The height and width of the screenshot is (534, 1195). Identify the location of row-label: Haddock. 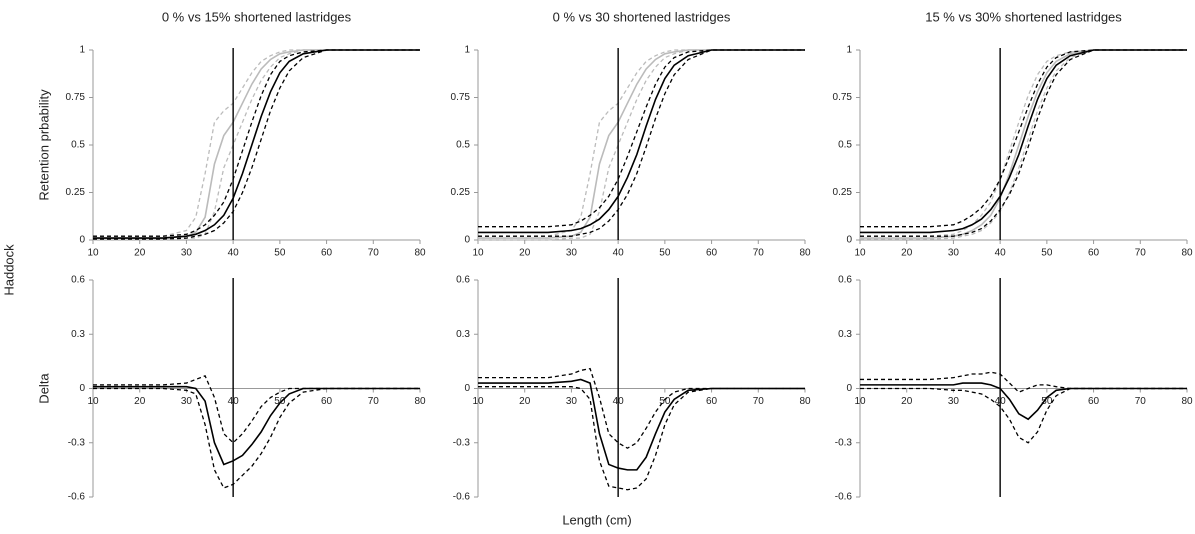
(8, 270).